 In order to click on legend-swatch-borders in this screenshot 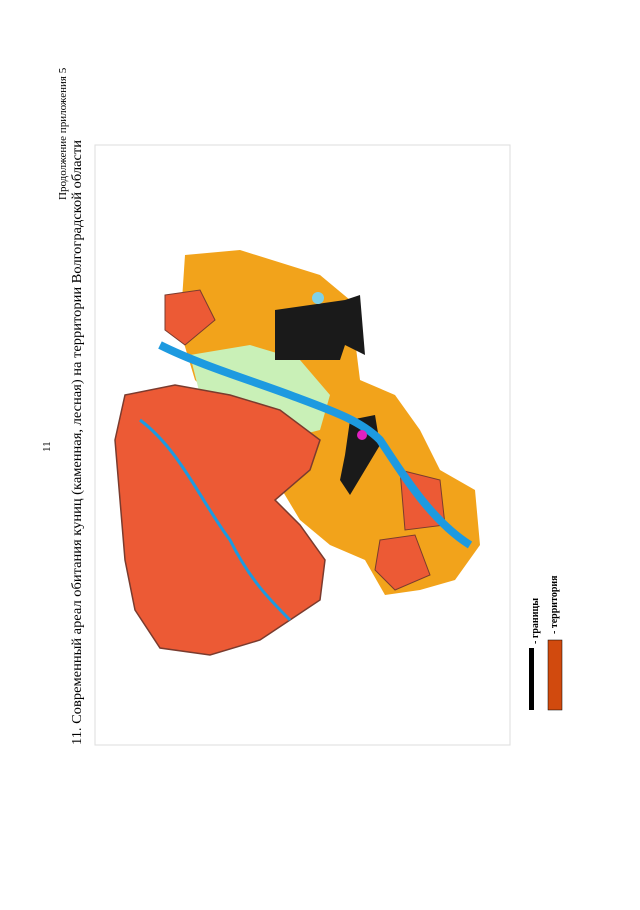, I will do `click(531, 679)`.